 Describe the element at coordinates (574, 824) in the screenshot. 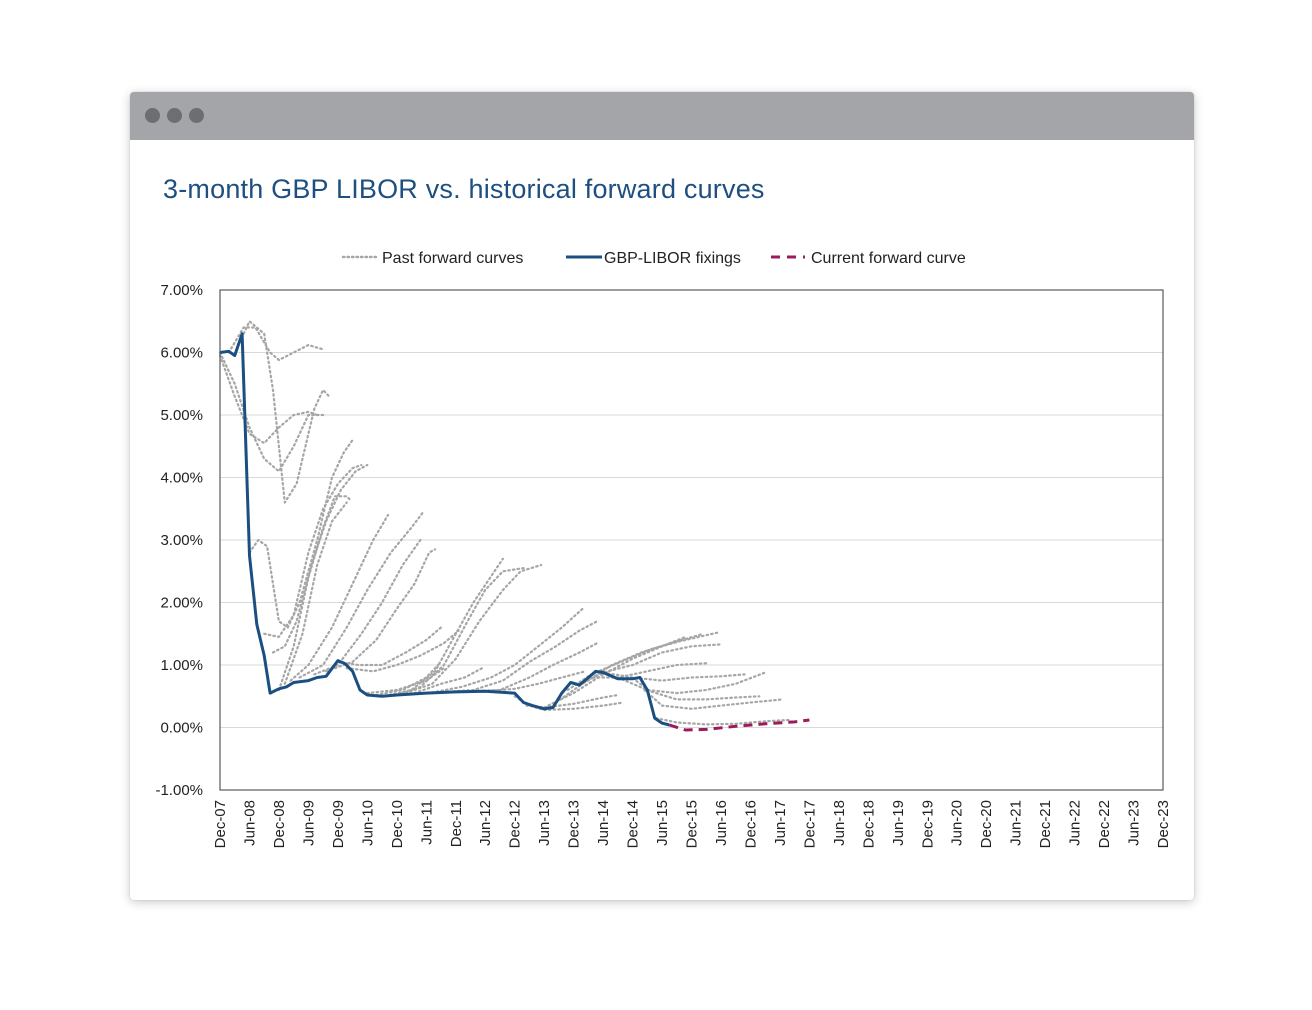

I see `x-tick-label: Dec-13` at that location.